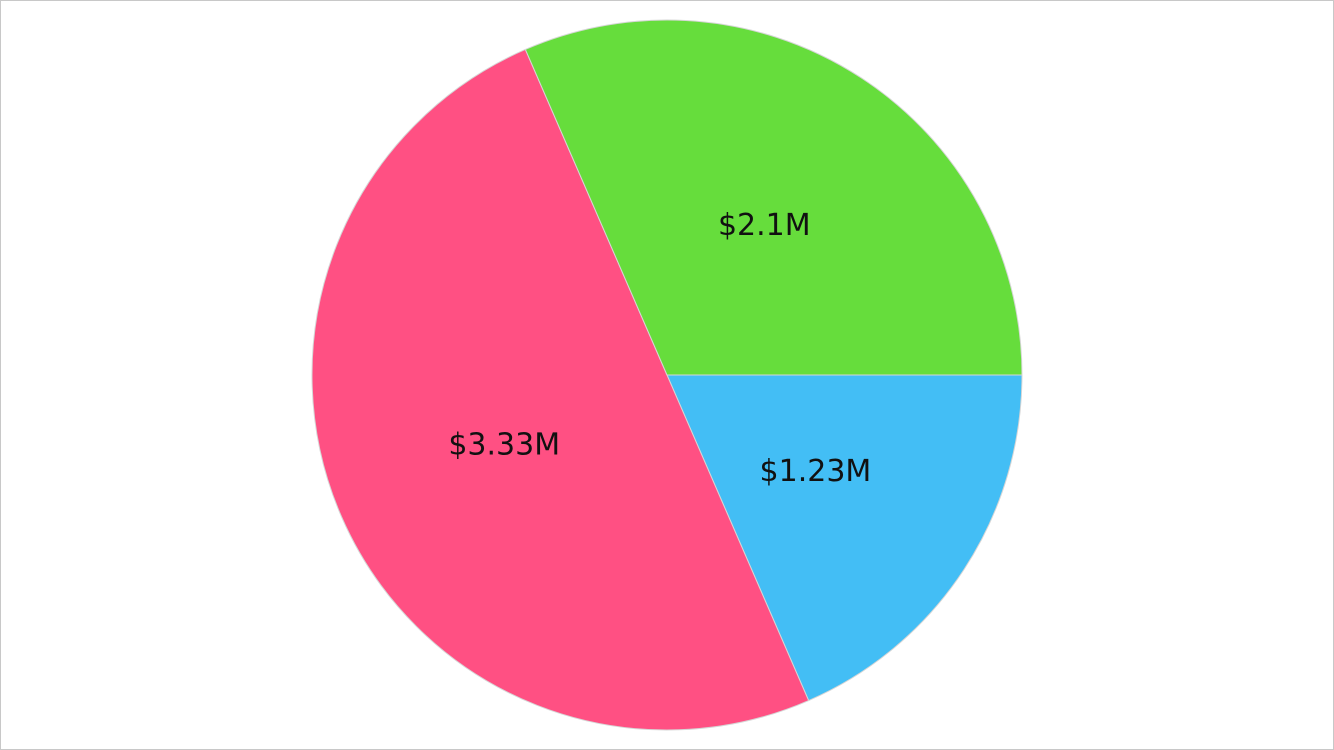 The image size is (1334, 750). Describe the element at coordinates (504, 444) in the screenshot. I see `pie-slice-label-2: $3.33M` at that location.